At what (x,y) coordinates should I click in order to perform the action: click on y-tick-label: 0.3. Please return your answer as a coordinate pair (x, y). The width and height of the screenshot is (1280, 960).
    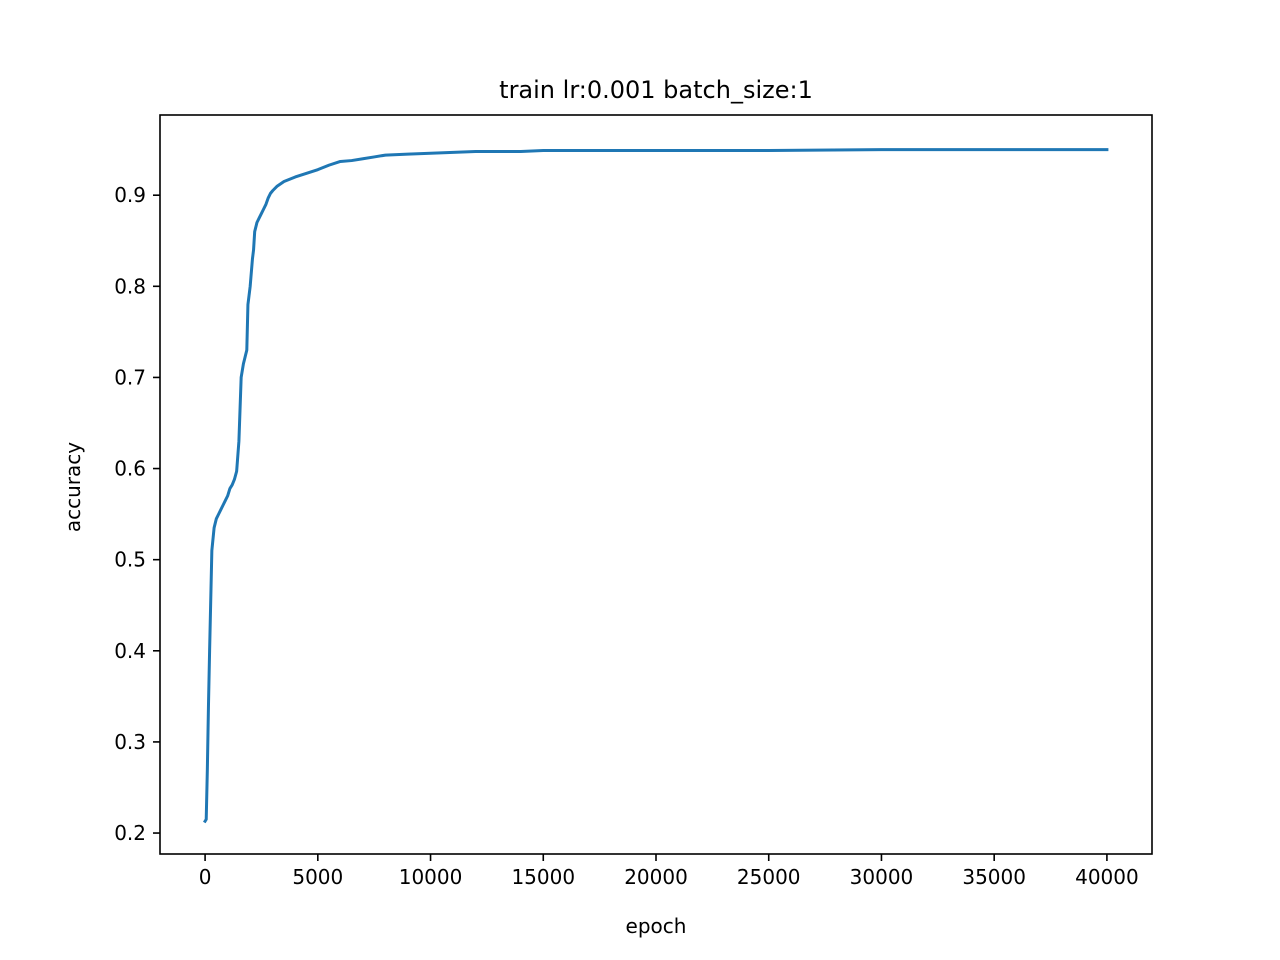
    Looking at the image, I should click on (130, 742).